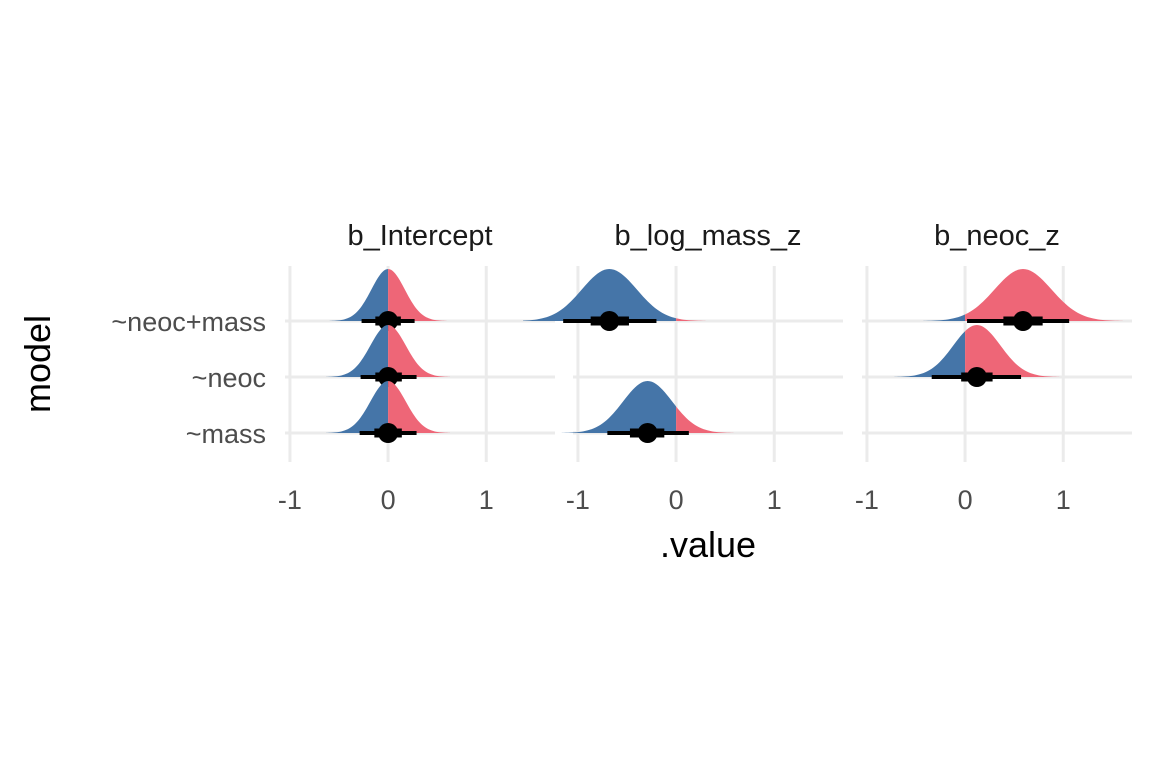  I want to click on y-axis-title: model, so click(37, 364).